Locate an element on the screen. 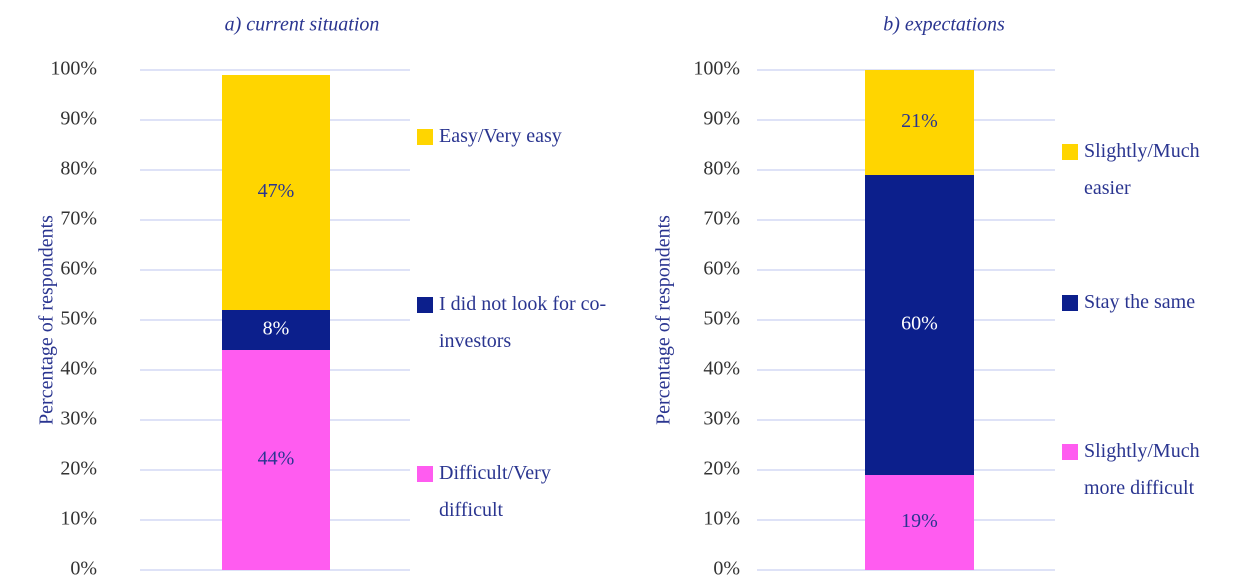 Image resolution: width=1248 pixels, height=581 pixels. chart-title: b) expectations is located at coordinates (944, 25).